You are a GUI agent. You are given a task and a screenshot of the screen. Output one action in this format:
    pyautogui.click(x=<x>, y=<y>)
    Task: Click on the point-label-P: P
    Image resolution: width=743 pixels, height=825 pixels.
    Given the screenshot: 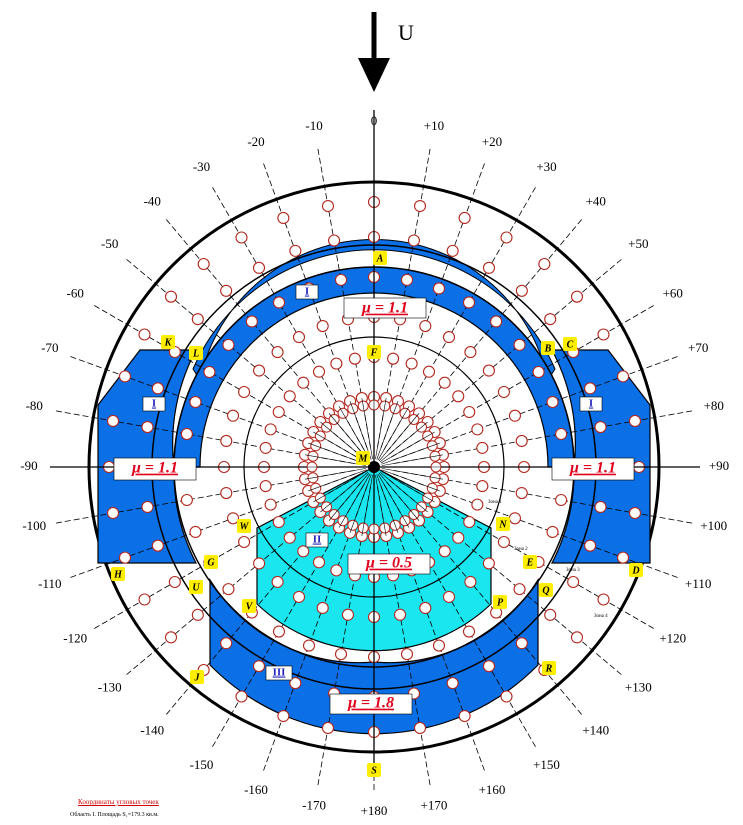 What is the action you would take?
    pyautogui.click(x=500, y=602)
    